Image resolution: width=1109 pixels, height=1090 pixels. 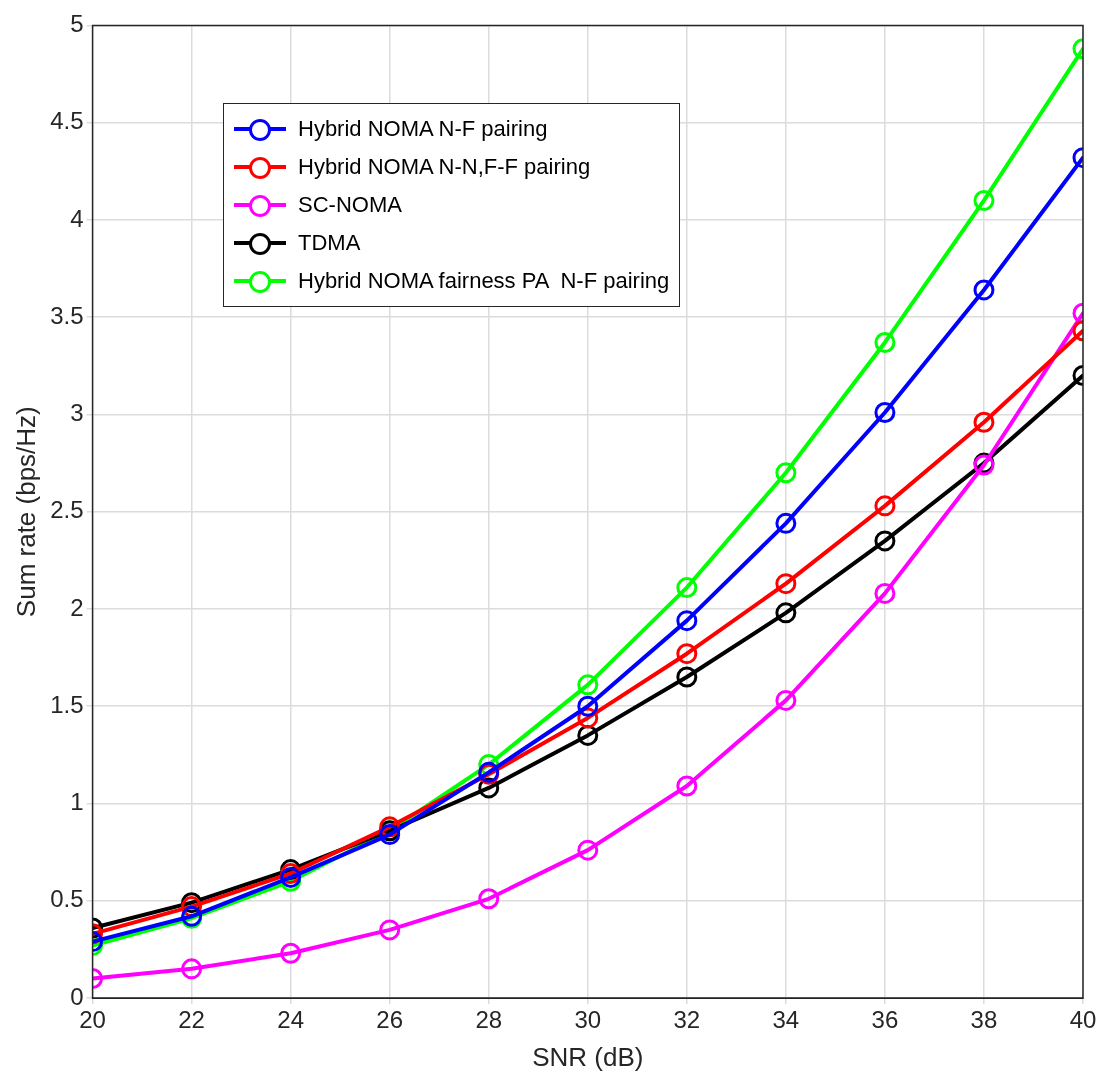 What do you see at coordinates (77, 607) in the screenshot?
I see `y-tick-label: 2` at bounding box center [77, 607].